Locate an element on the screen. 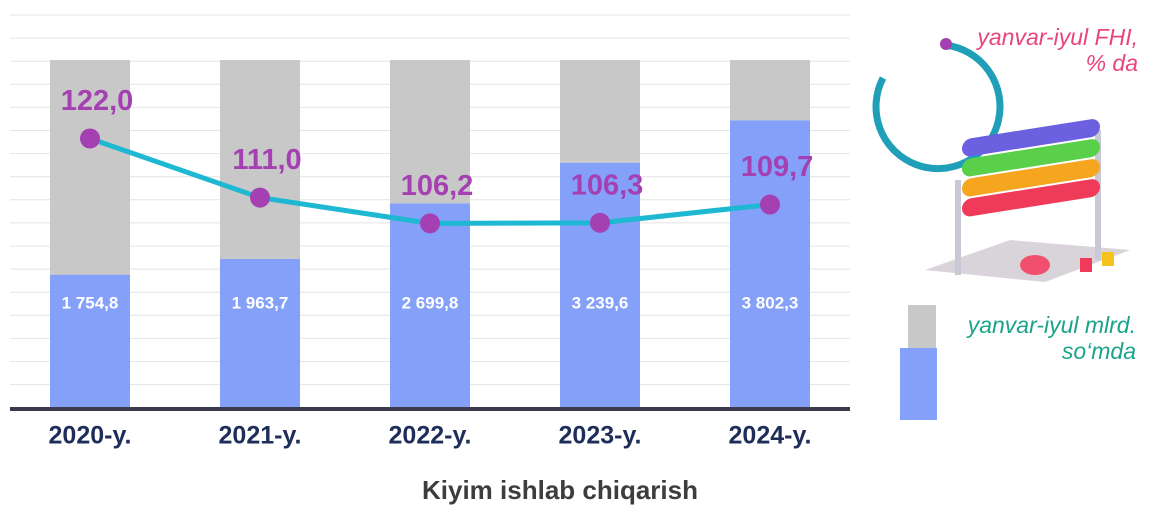 The width and height of the screenshot is (1149, 505). bar-value-label: 2 699,8 is located at coordinates (430, 302).